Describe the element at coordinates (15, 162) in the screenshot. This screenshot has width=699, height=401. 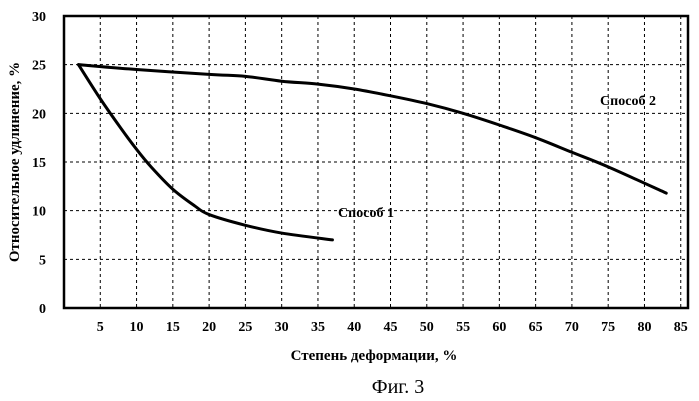
I see `y-axis-label: Относительное удлинение, %` at that location.